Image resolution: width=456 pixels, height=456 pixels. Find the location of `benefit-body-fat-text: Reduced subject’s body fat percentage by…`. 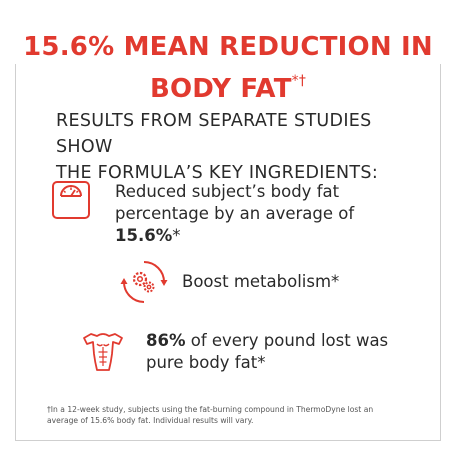

benefit-body-fat-text: Reduced subject’s body fat percentage by… is located at coordinates (265, 214).